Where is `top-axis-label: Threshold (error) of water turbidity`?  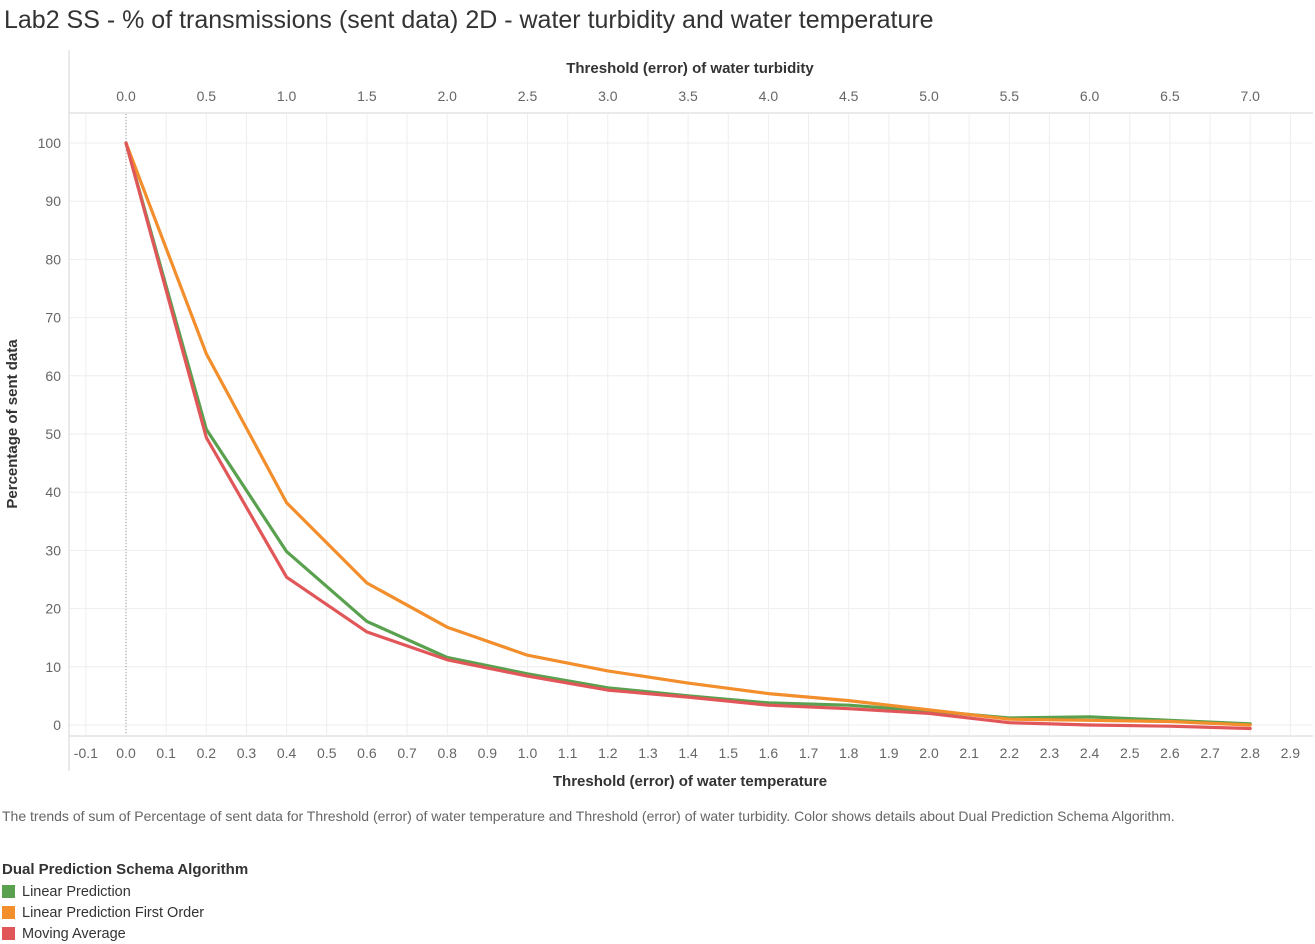
top-axis-label: Threshold (error) of water turbidity is located at coordinates (690, 68).